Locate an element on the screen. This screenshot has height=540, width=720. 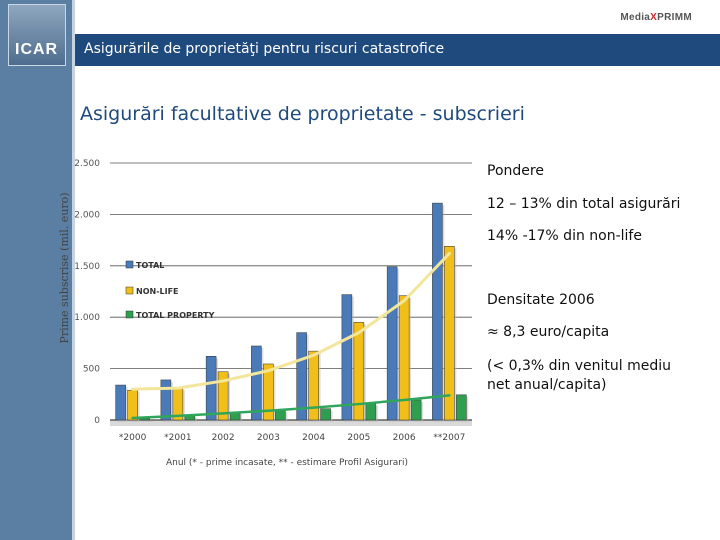
brand-prefix: Media is located at coordinates (635, 17).